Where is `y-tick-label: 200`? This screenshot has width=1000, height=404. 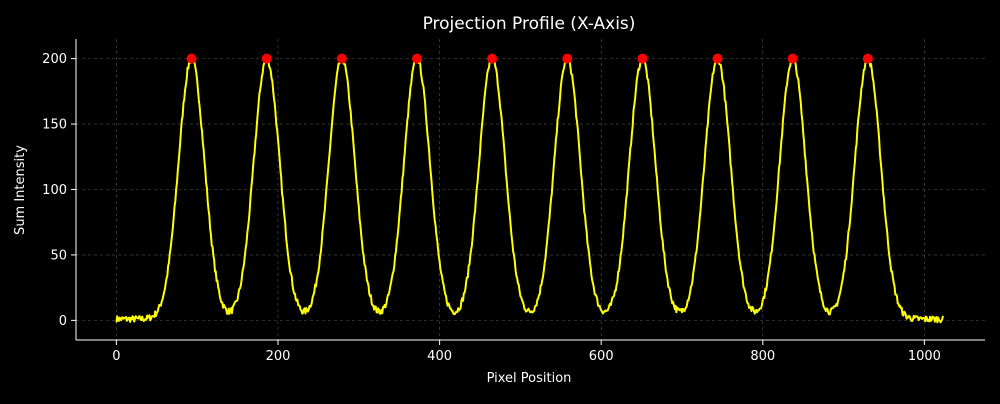 y-tick-label: 200 is located at coordinates (54, 59).